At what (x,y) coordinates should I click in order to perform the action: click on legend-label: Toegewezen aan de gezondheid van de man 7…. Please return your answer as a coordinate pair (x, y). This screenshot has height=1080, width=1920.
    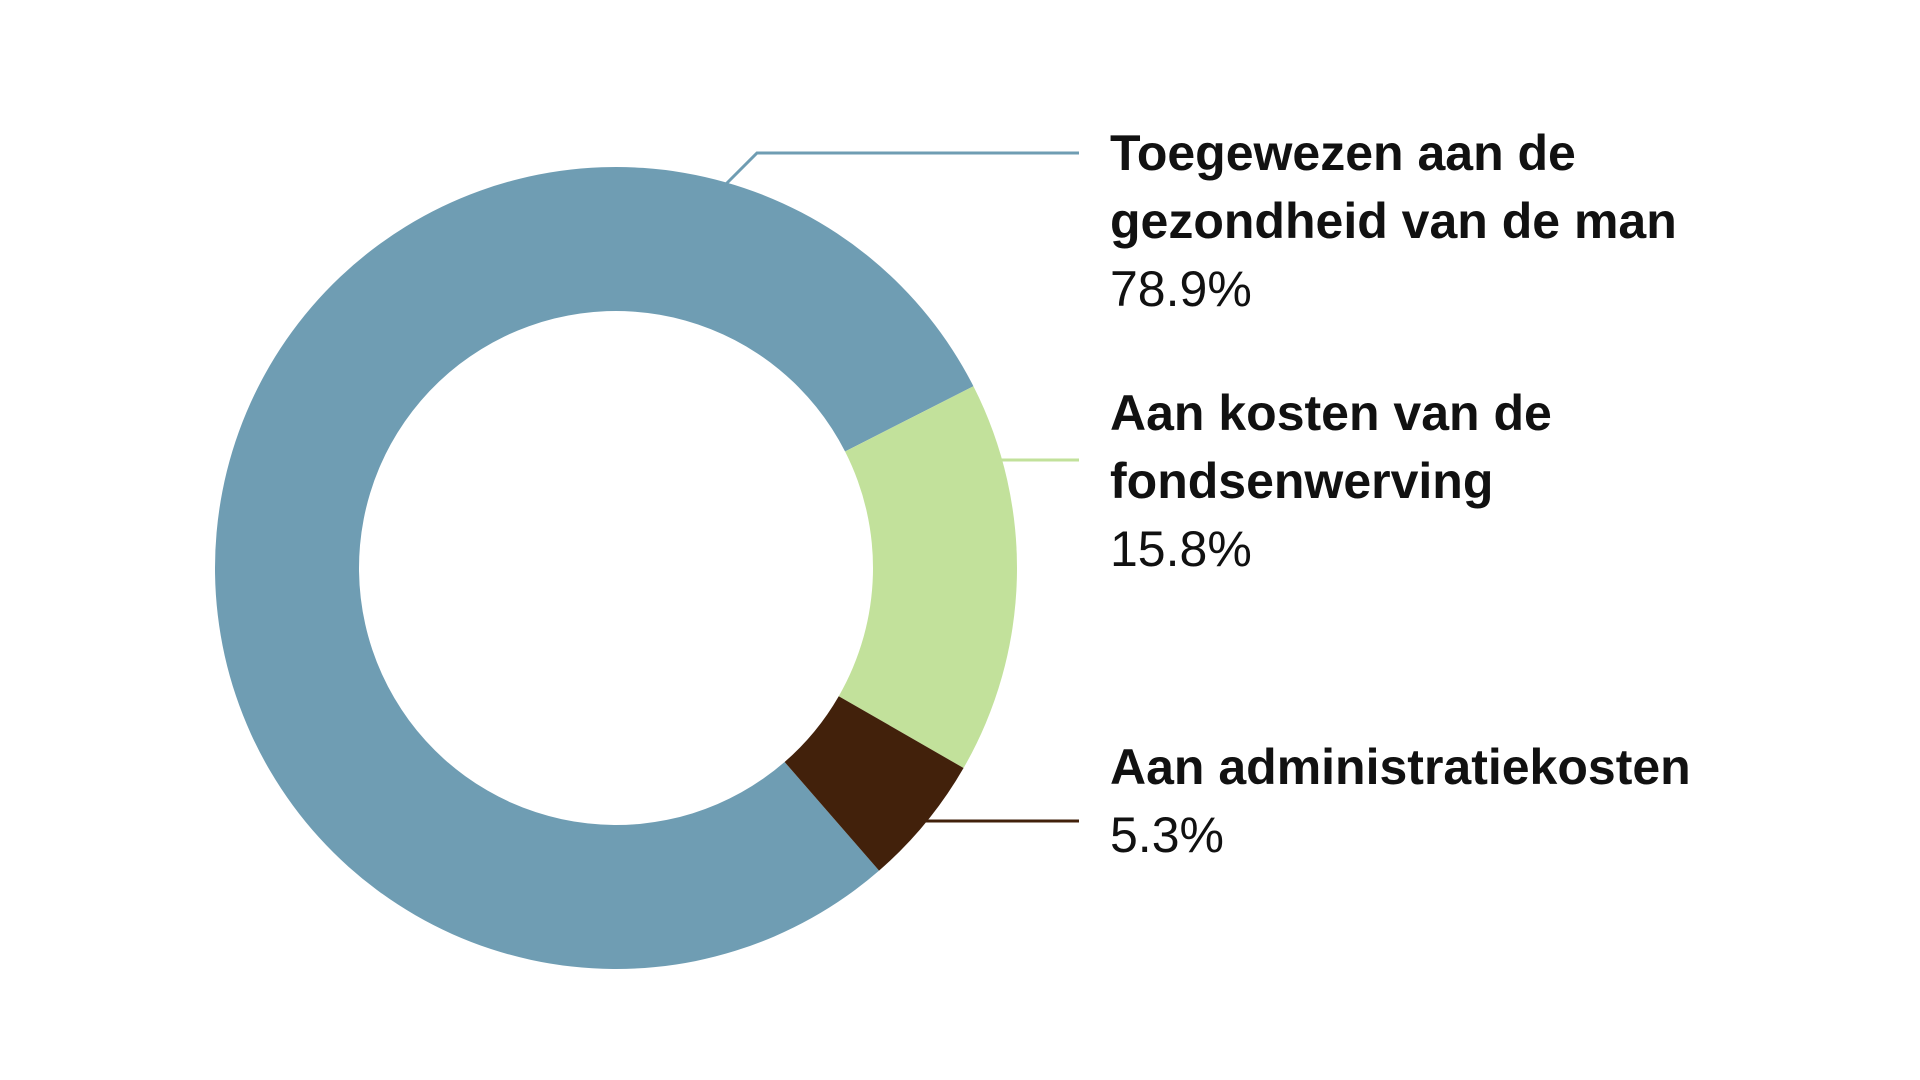
    Looking at the image, I should click on (1470, 221).